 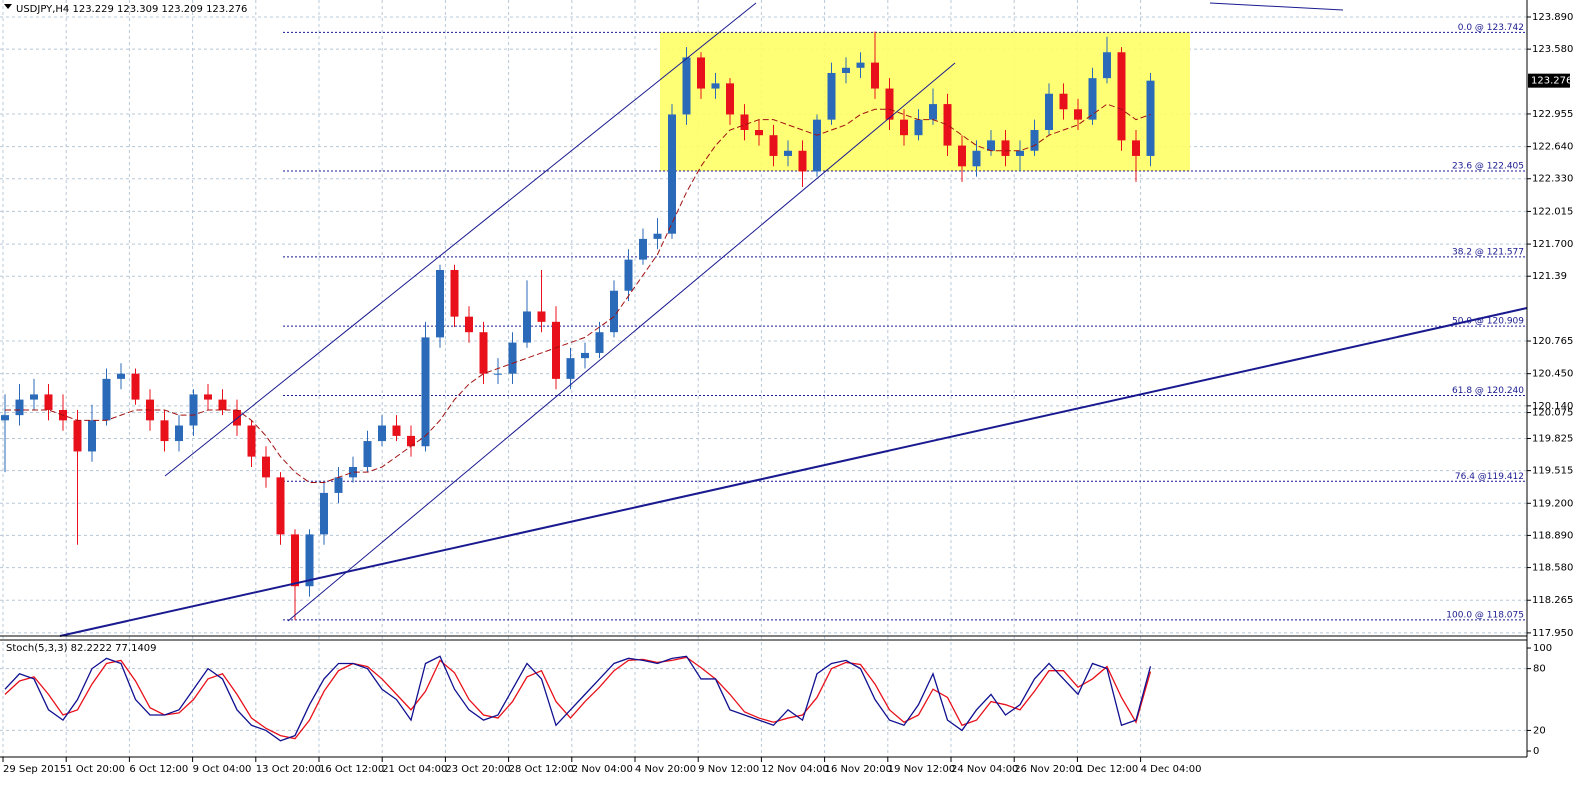 I want to click on y-tick-label: 121.39, so click(x=1549, y=276).